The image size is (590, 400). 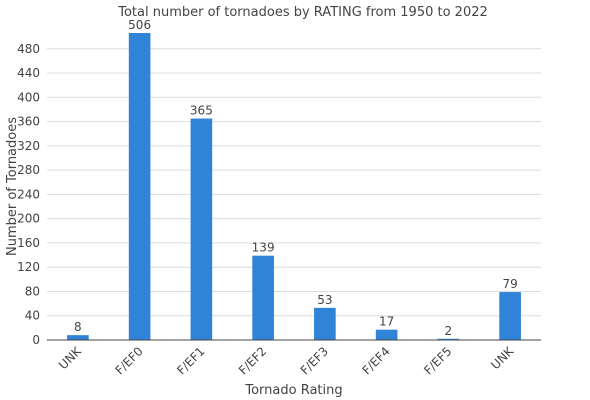 I want to click on x-axis-title: Tornado Rating, so click(x=293, y=390).